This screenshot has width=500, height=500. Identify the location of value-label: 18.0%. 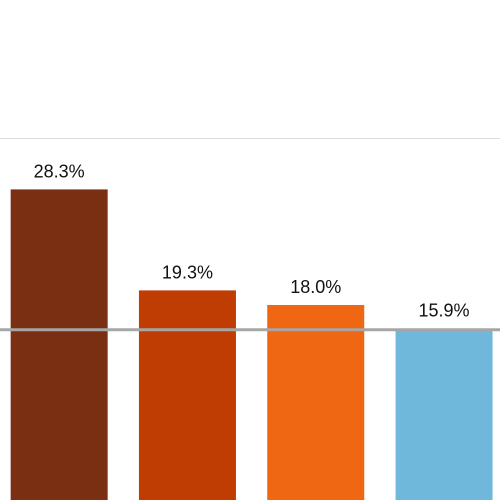
(315, 287).